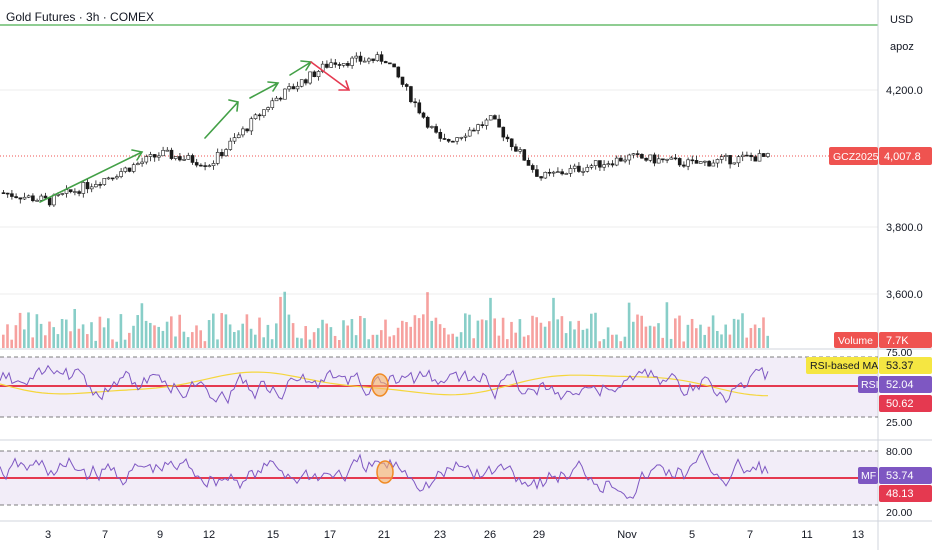 This screenshot has width=932, height=550. Describe the element at coordinates (380, 385) in the screenshot. I see `rsi-marker` at that location.